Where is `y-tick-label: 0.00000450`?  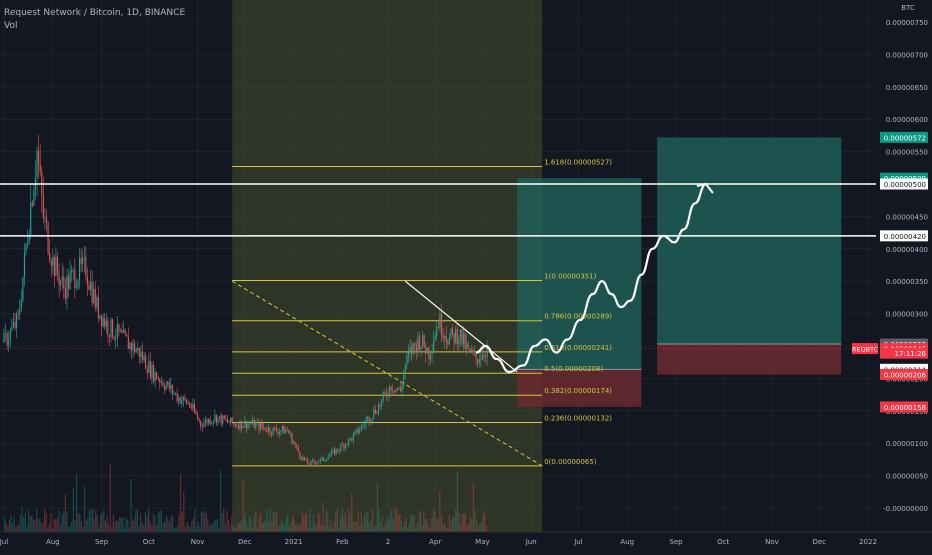
y-tick-label: 0.00000450 is located at coordinates (907, 217).